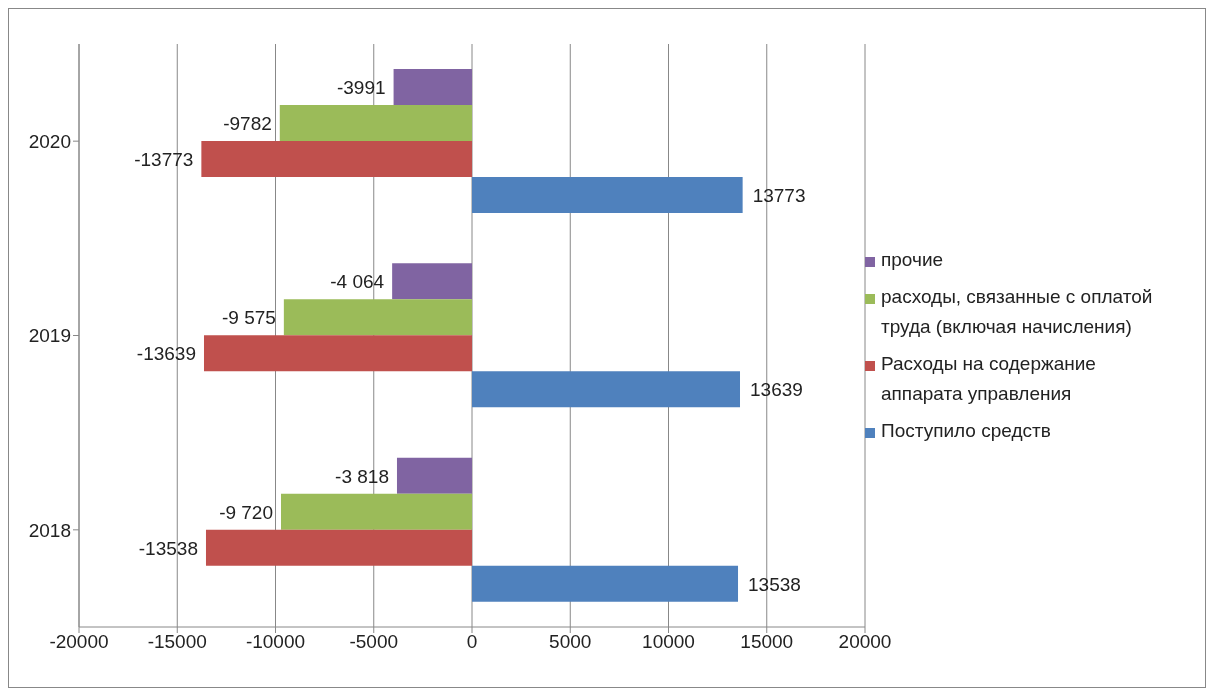 This screenshot has width=1214, height=695. What do you see at coordinates (248, 318) in the screenshot?
I see `data-label: -9 575` at bounding box center [248, 318].